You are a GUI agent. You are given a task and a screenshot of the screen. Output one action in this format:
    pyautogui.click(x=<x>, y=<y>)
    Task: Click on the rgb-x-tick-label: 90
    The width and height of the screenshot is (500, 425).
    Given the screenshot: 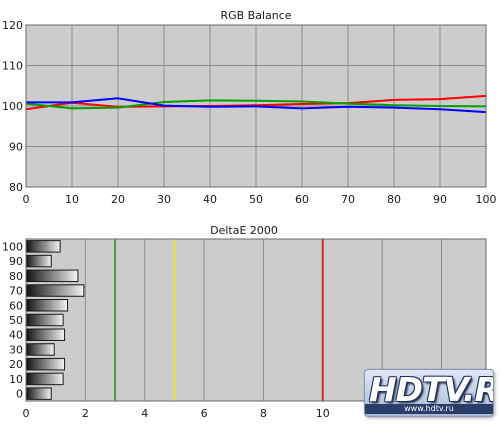 What is the action you would take?
    pyautogui.click(x=440, y=199)
    